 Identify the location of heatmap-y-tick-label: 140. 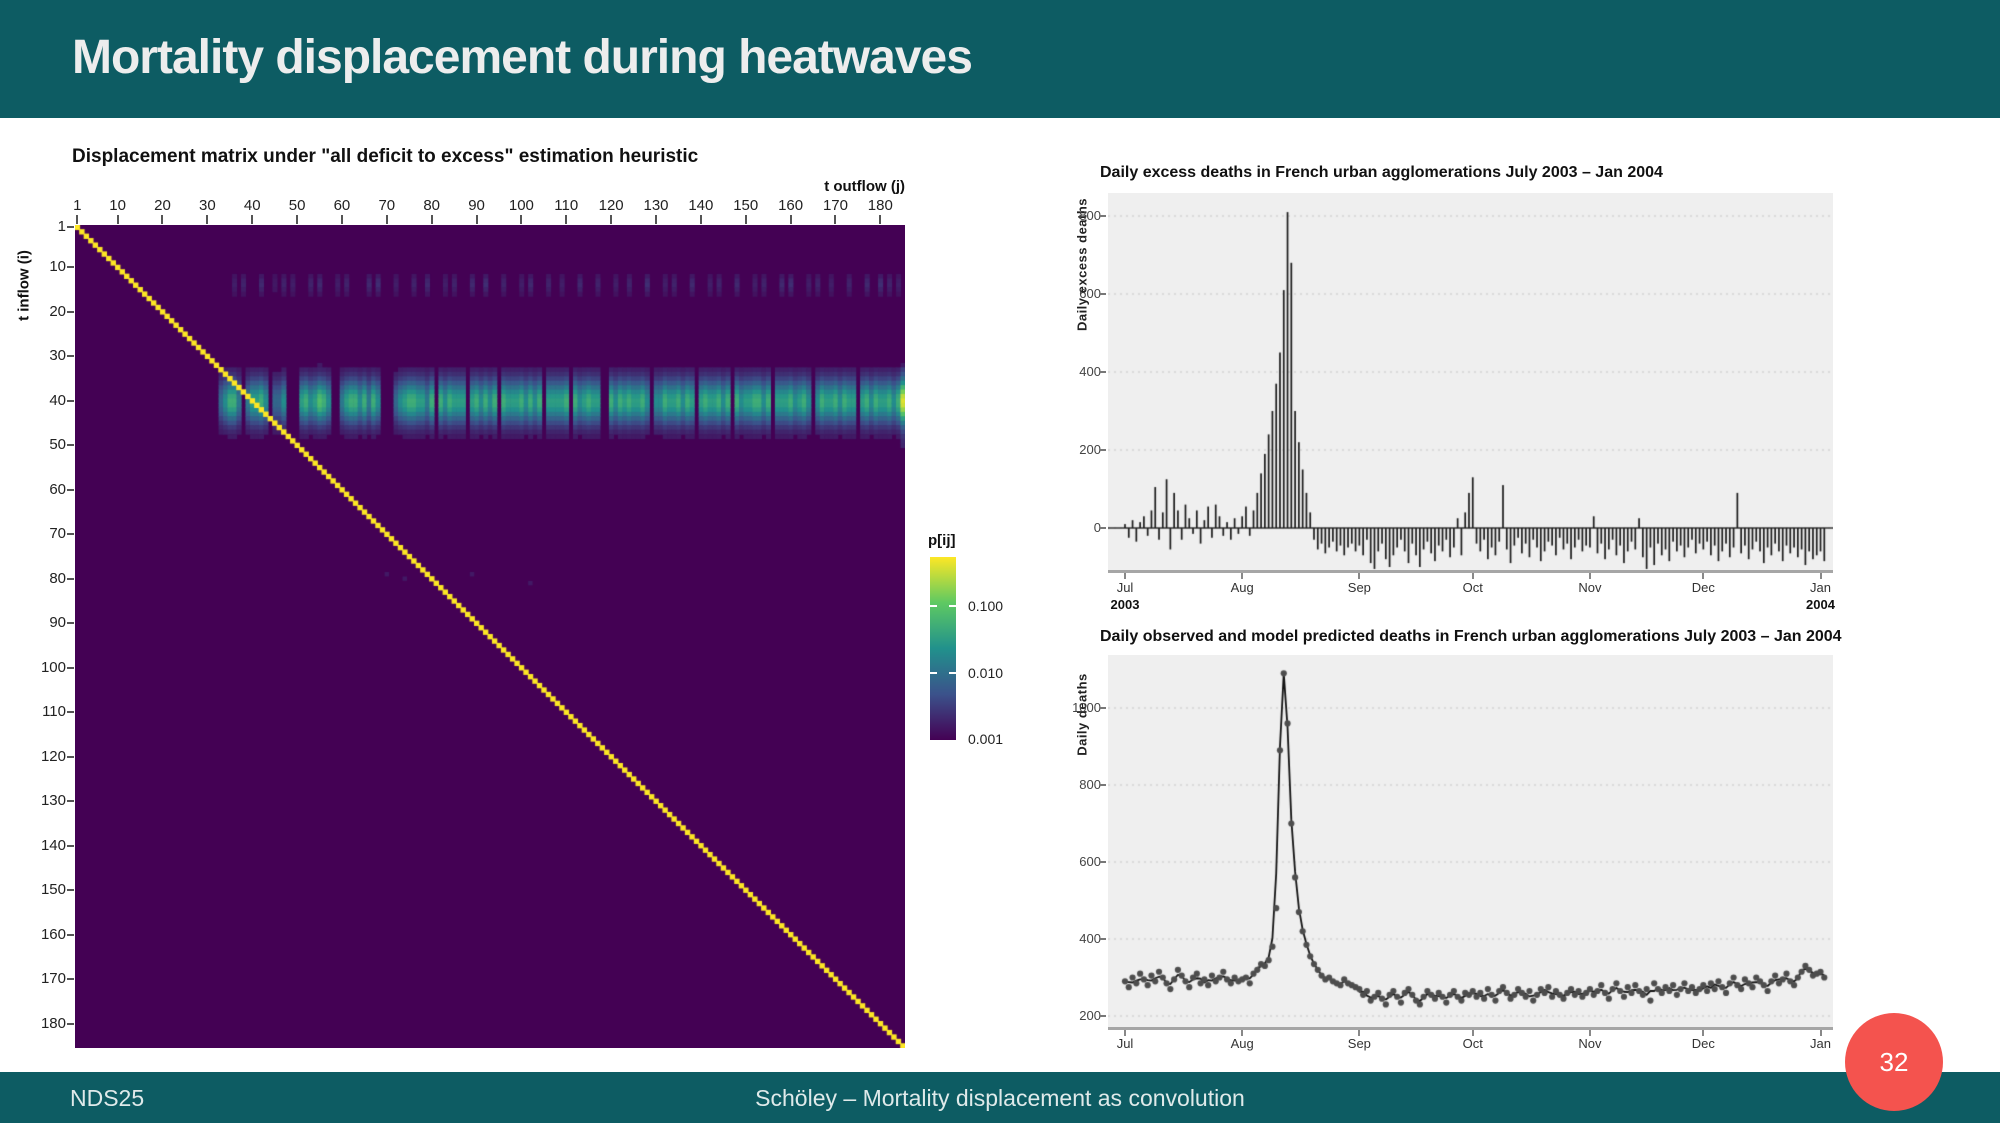
(53, 845).